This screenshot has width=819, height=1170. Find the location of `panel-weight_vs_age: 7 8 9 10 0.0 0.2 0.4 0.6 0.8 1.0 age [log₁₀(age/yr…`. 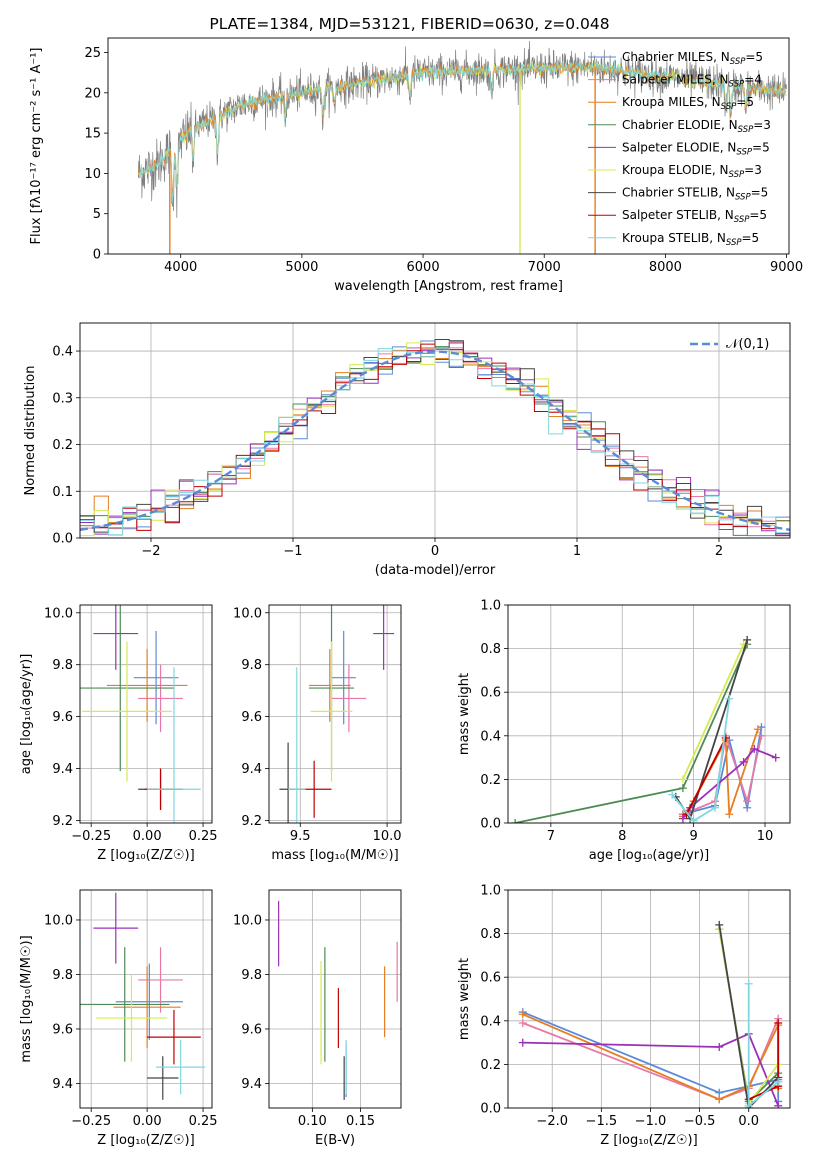

panel-weight_vs_age: 7 8 9 10 0.0 0.2 0.4 0.6 0.8 1.0 age [log₁₀(age/yr… is located at coordinates (624, 731).